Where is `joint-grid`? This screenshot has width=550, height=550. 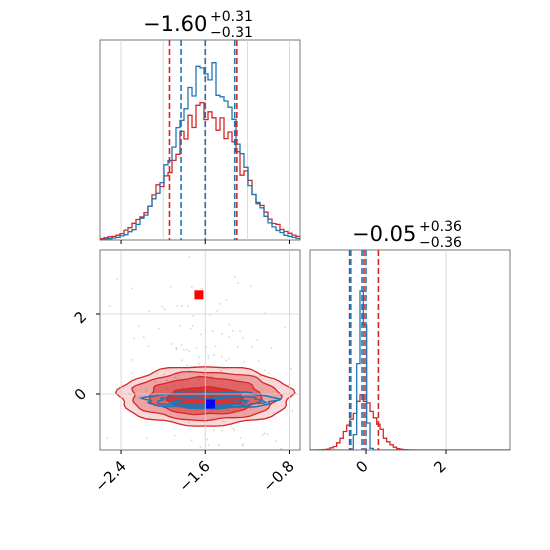
joint-grid is located at coordinates (200, 350).